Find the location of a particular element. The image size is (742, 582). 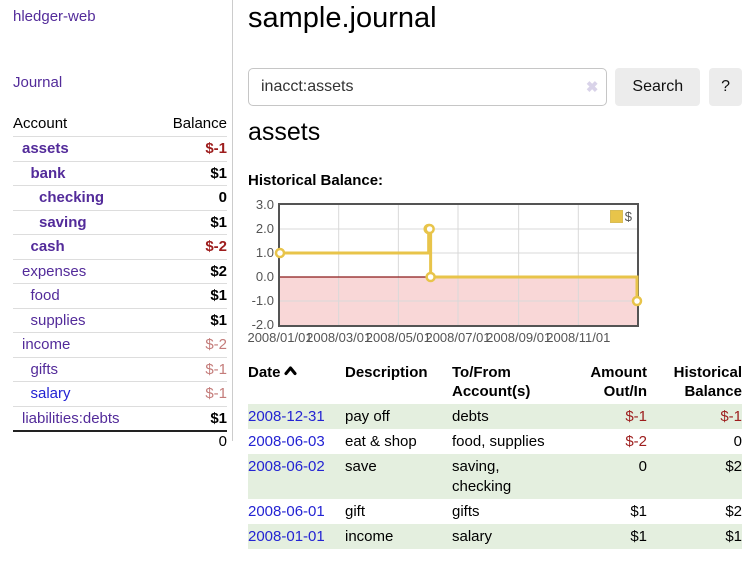

clear-search-icon: ✖ is located at coordinates (592, 87).